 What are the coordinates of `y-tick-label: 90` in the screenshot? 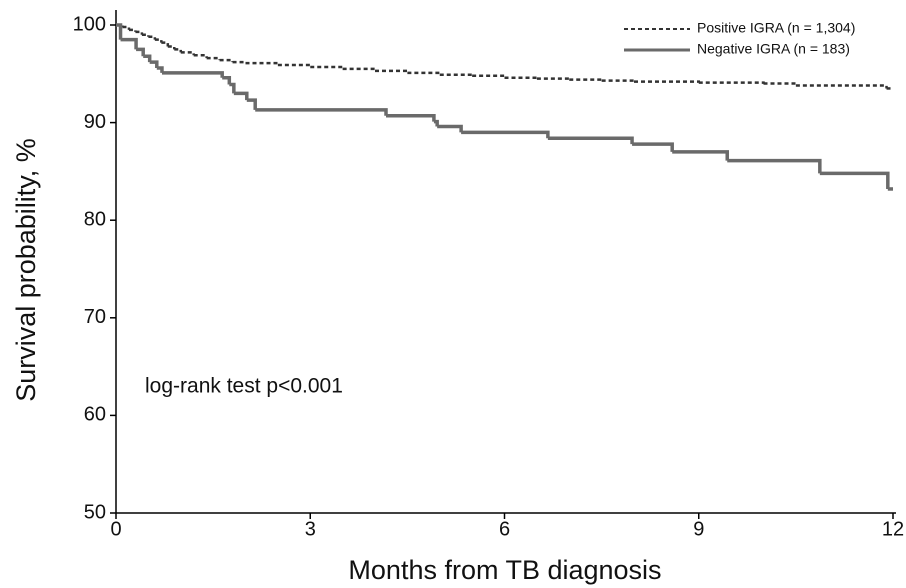 It's located at (95, 122).